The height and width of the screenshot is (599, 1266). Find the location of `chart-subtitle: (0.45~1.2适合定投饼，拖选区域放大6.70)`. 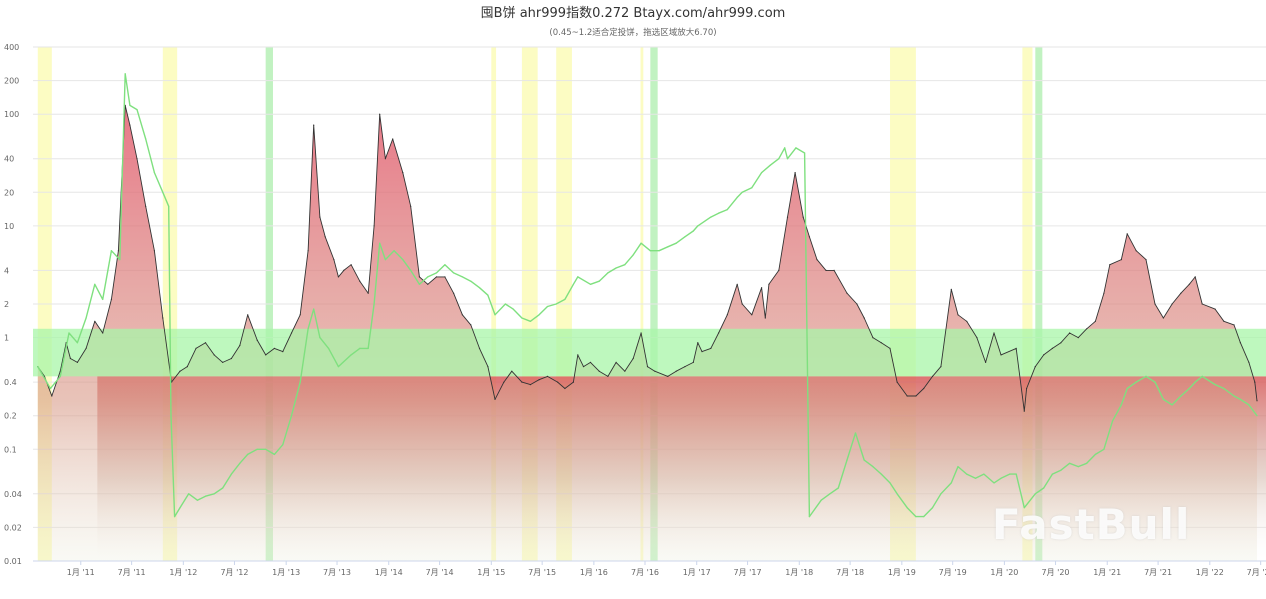

chart-subtitle: (0.45~1.2适合定投饼，拖选区域放大6.70) is located at coordinates (633, 33).